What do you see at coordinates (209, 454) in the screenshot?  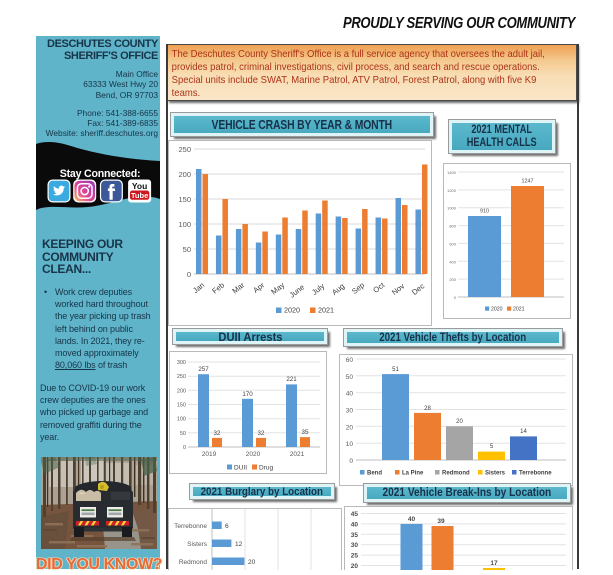 I see `svg-text: 2019` at bounding box center [209, 454].